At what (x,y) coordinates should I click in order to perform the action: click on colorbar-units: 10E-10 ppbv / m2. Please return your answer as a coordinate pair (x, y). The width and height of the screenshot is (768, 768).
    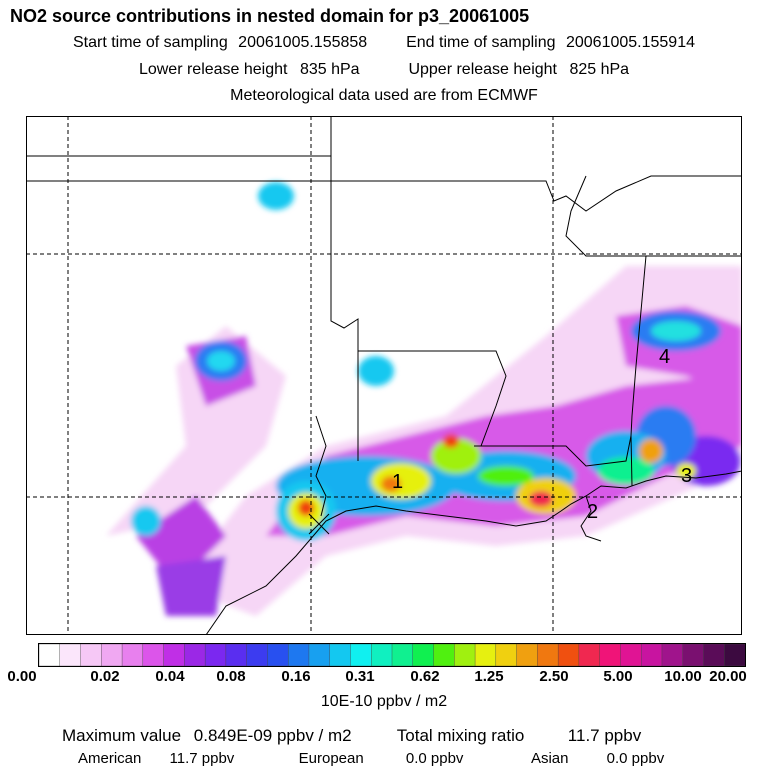
    Looking at the image, I should click on (384, 701).